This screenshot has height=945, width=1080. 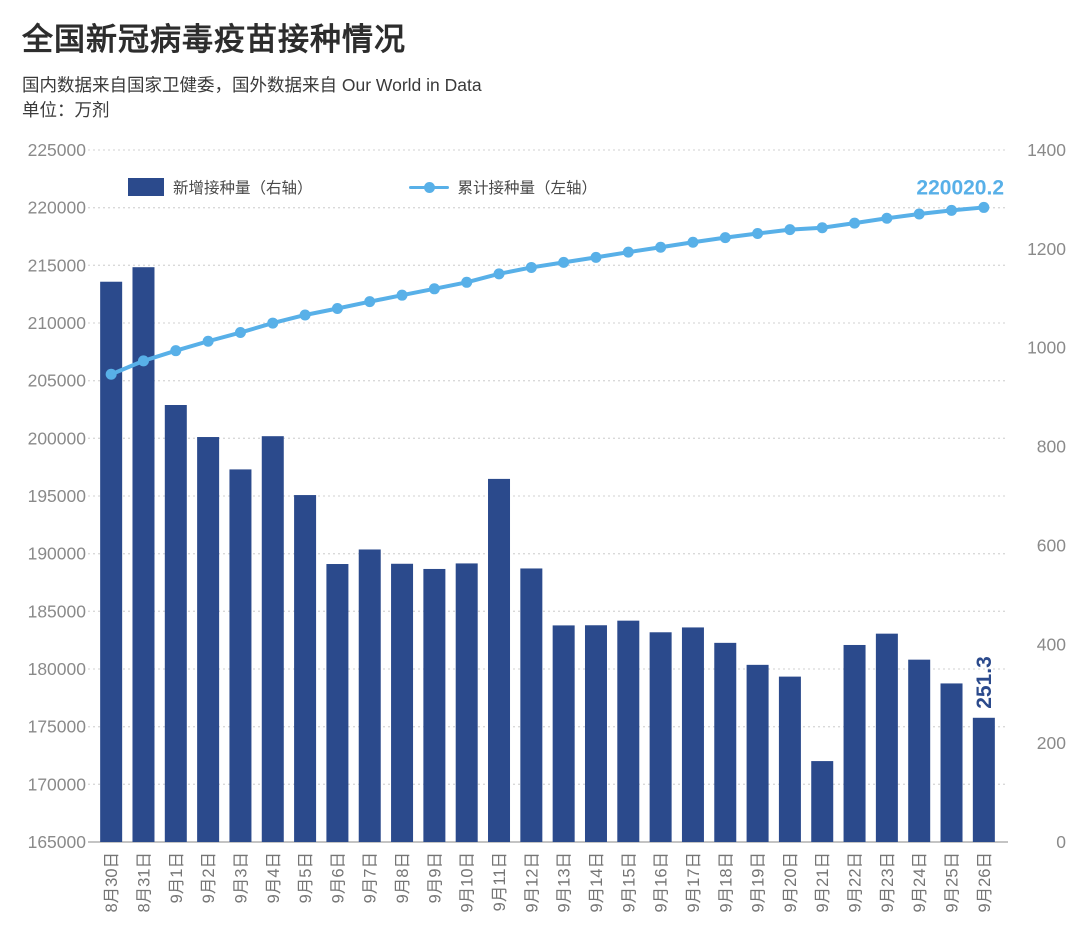 I want to click on left-axis-tick-label: 180000, so click(x=57, y=669).